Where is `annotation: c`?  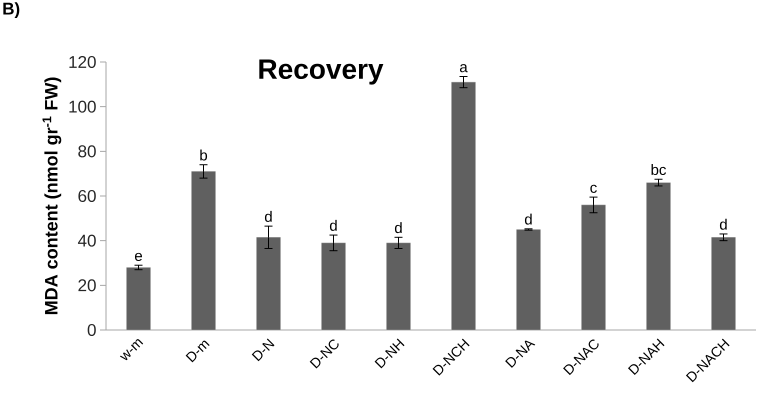 annotation: c is located at coordinates (593, 188).